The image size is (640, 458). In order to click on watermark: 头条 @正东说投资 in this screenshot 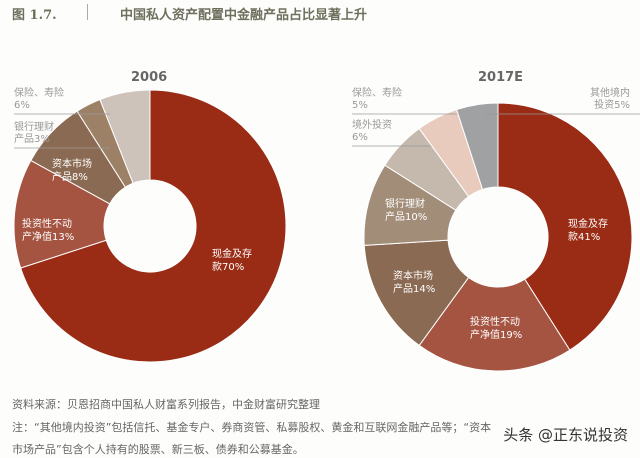, I will do `click(565, 435)`.